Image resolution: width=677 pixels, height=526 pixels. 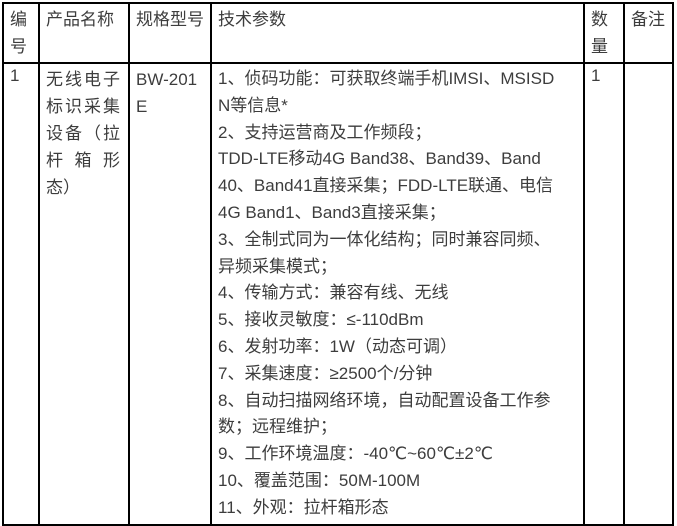 What do you see at coordinates (325, 132) in the screenshot?
I see `tech-param-line: 2、支持运营商及工作频段；` at bounding box center [325, 132].